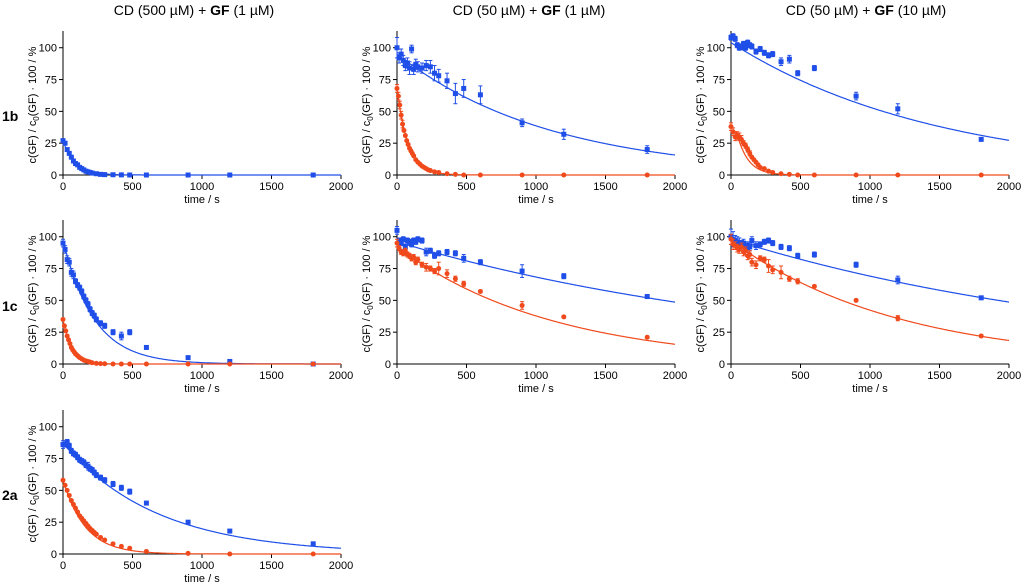  I want to click on column-title-2: CD (50 µM) + GF (1 µM), so click(529, 10).